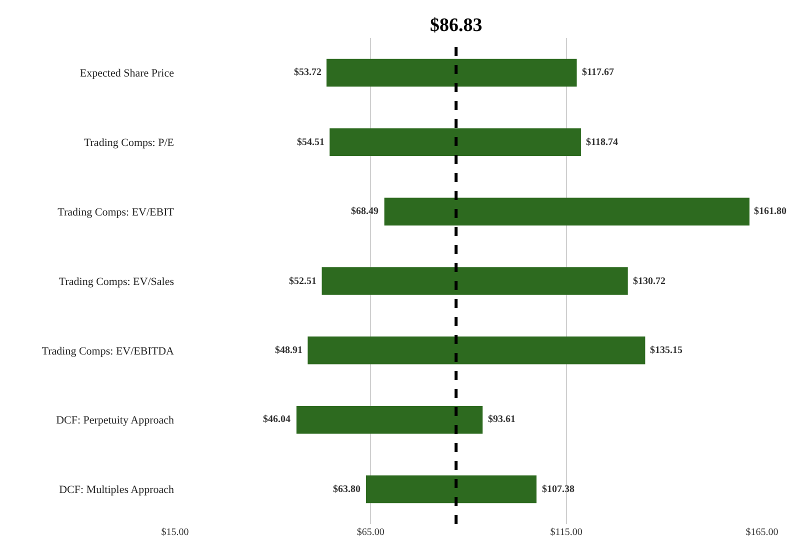 The image size is (795, 554). Describe the element at coordinates (762, 532) in the screenshot. I see `x-tick-label: $165.00` at that location.